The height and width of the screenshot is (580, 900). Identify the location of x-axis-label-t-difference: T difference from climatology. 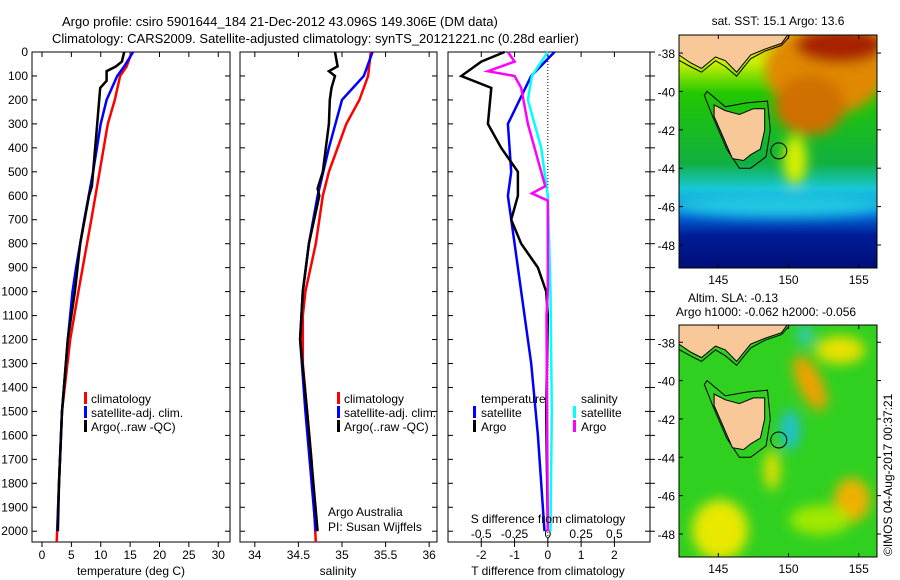
(548, 571).